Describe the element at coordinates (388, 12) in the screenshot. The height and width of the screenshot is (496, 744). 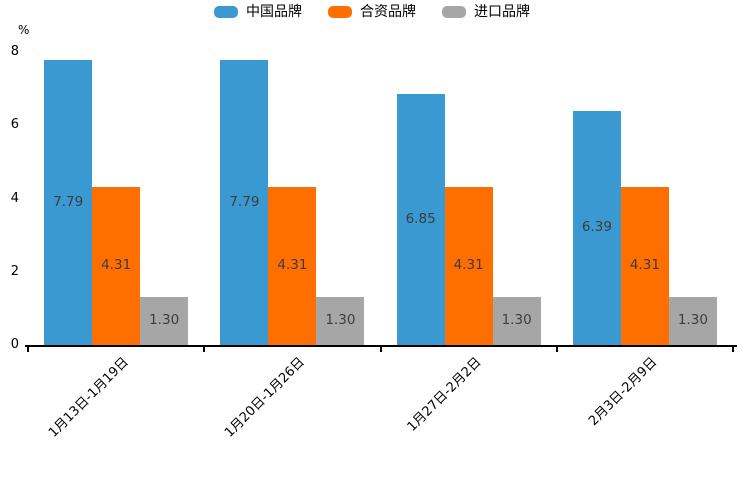
I see `legend-label-joint-venture-brand: 合资品牌` at that location.